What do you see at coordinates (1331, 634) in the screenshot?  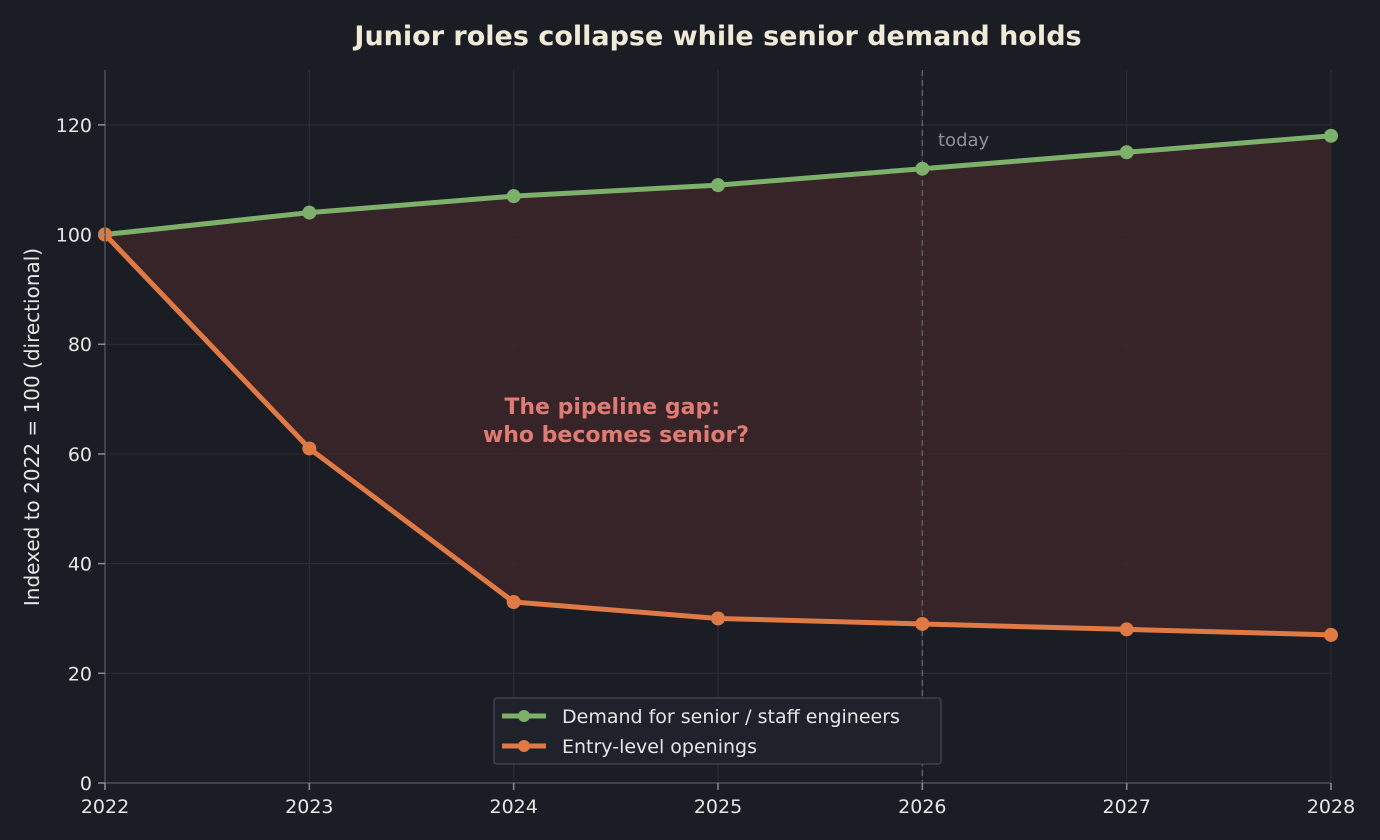 I see `data-point-entry-level-2028` at bounding box center [1331, 634].